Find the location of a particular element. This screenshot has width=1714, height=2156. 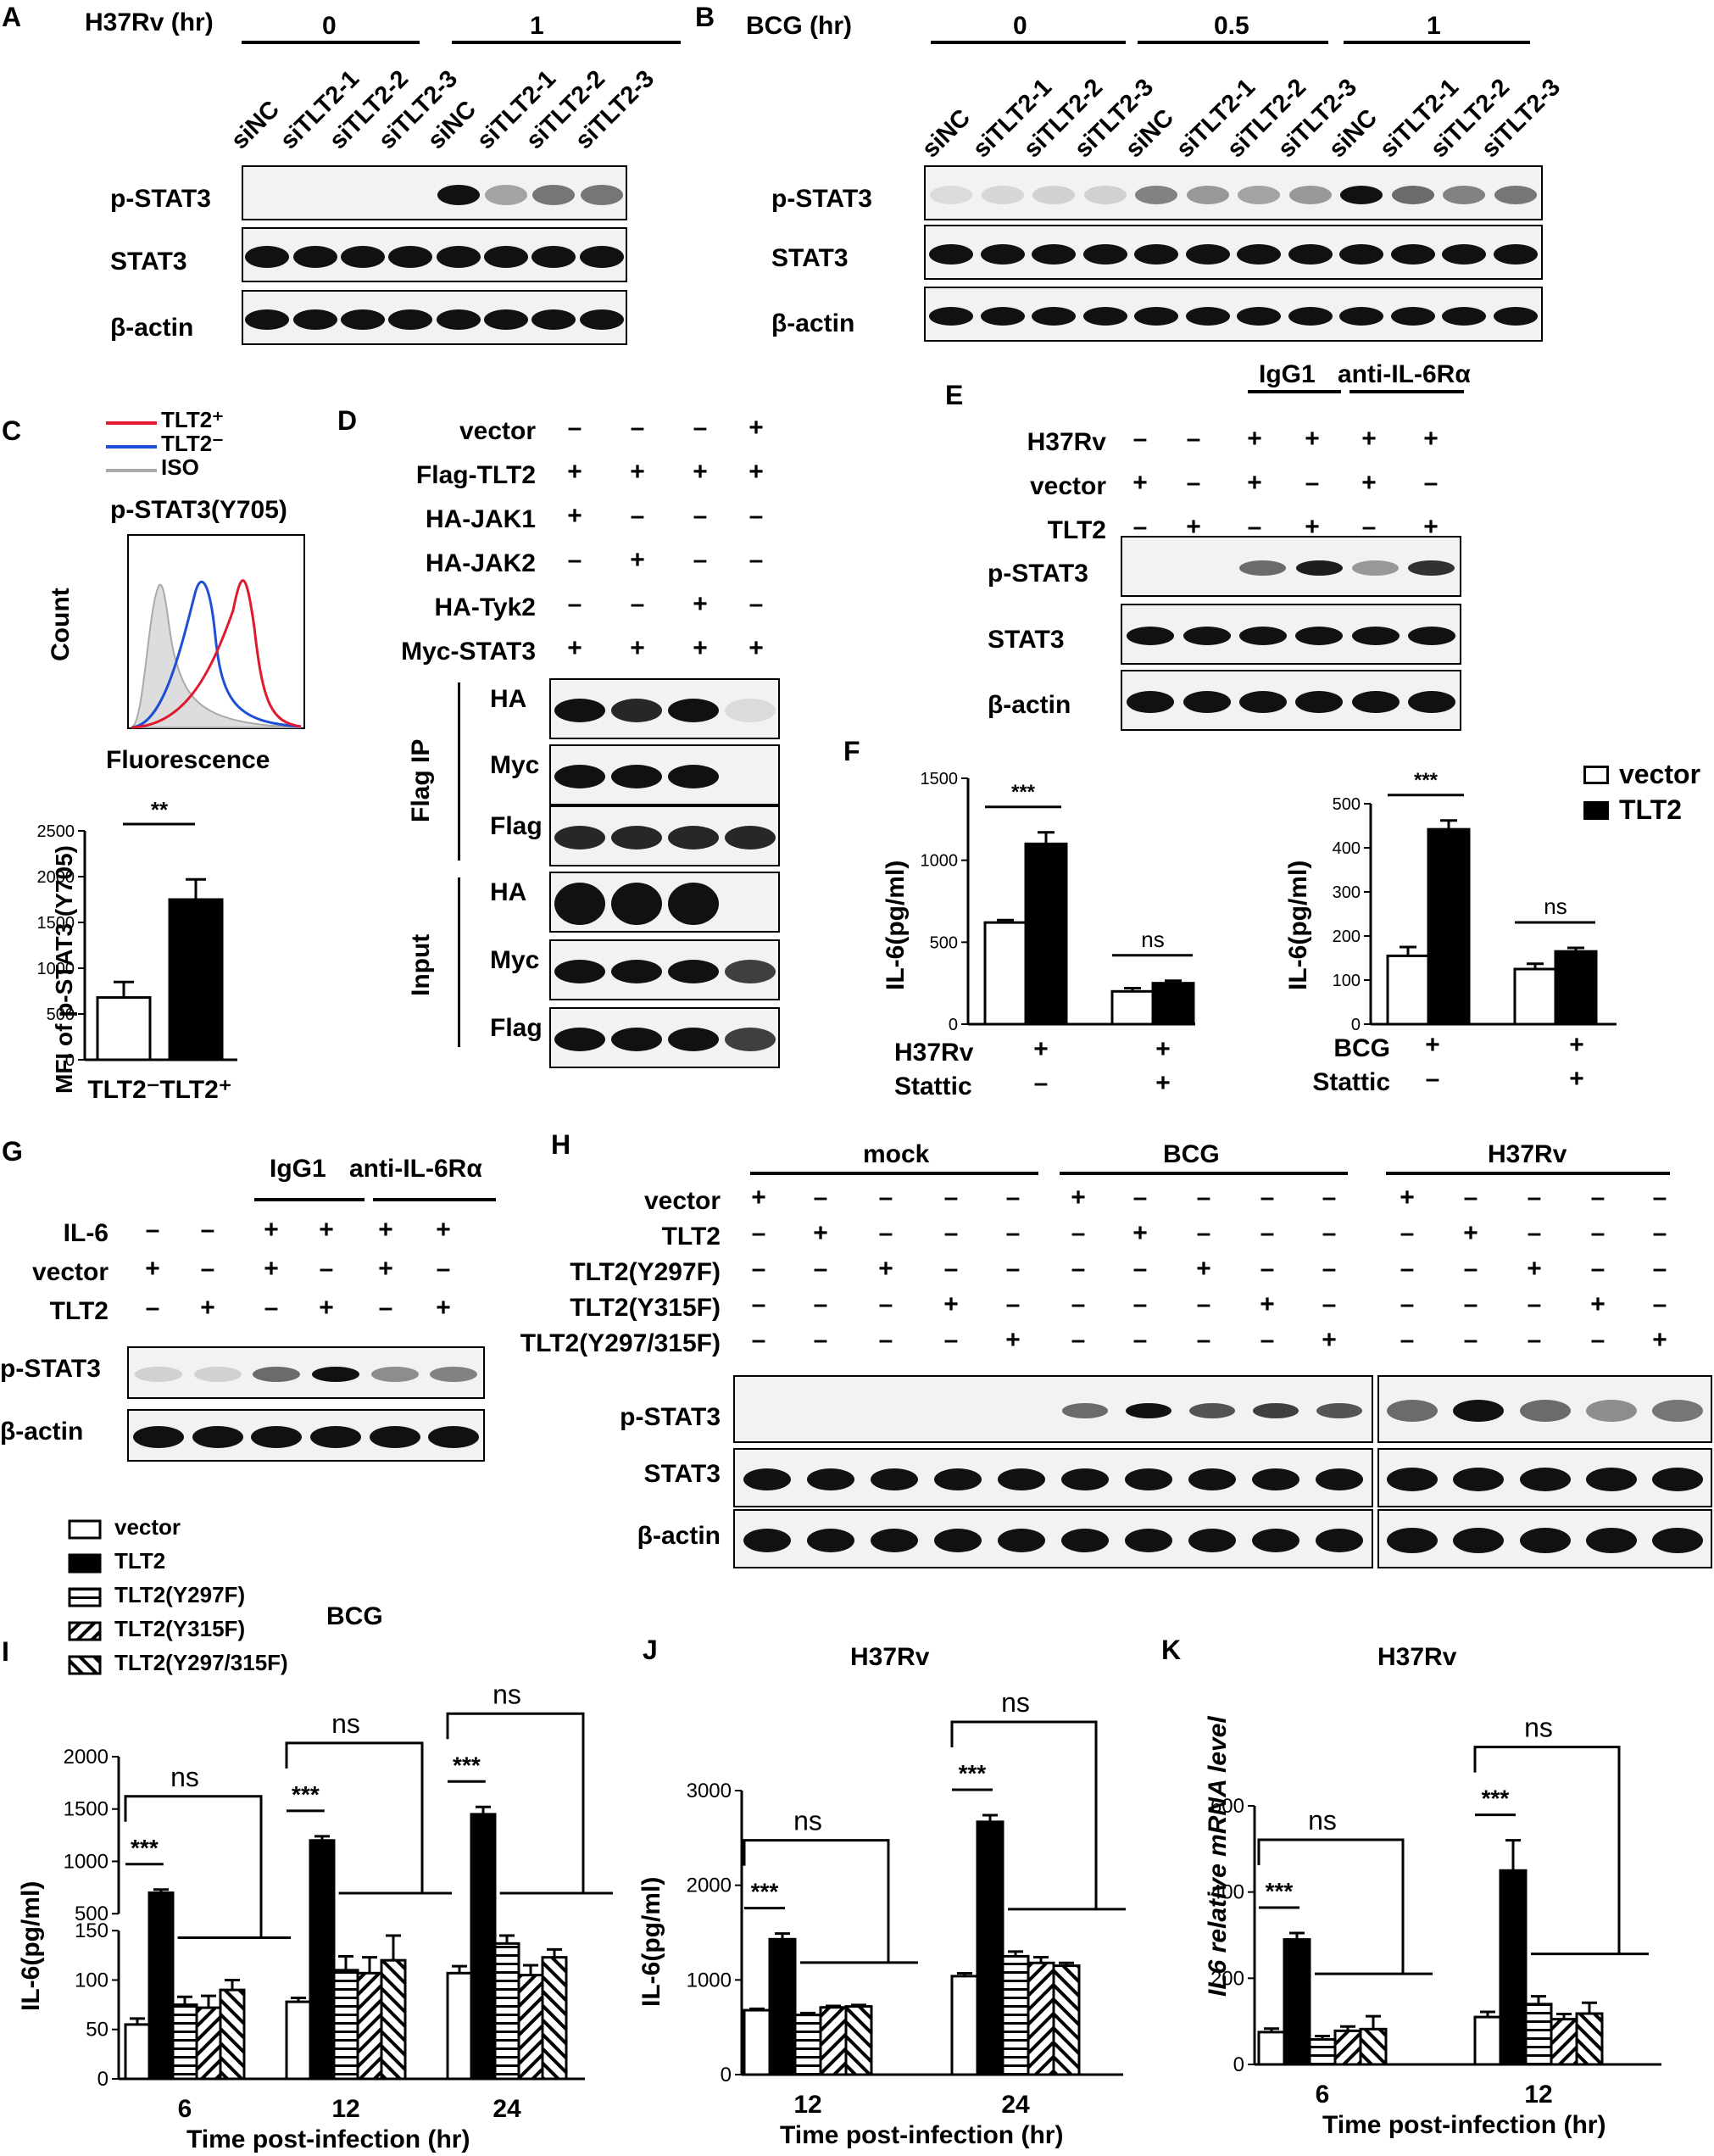

y-tick-label: 1000 is located at coordinates (709, 1980).